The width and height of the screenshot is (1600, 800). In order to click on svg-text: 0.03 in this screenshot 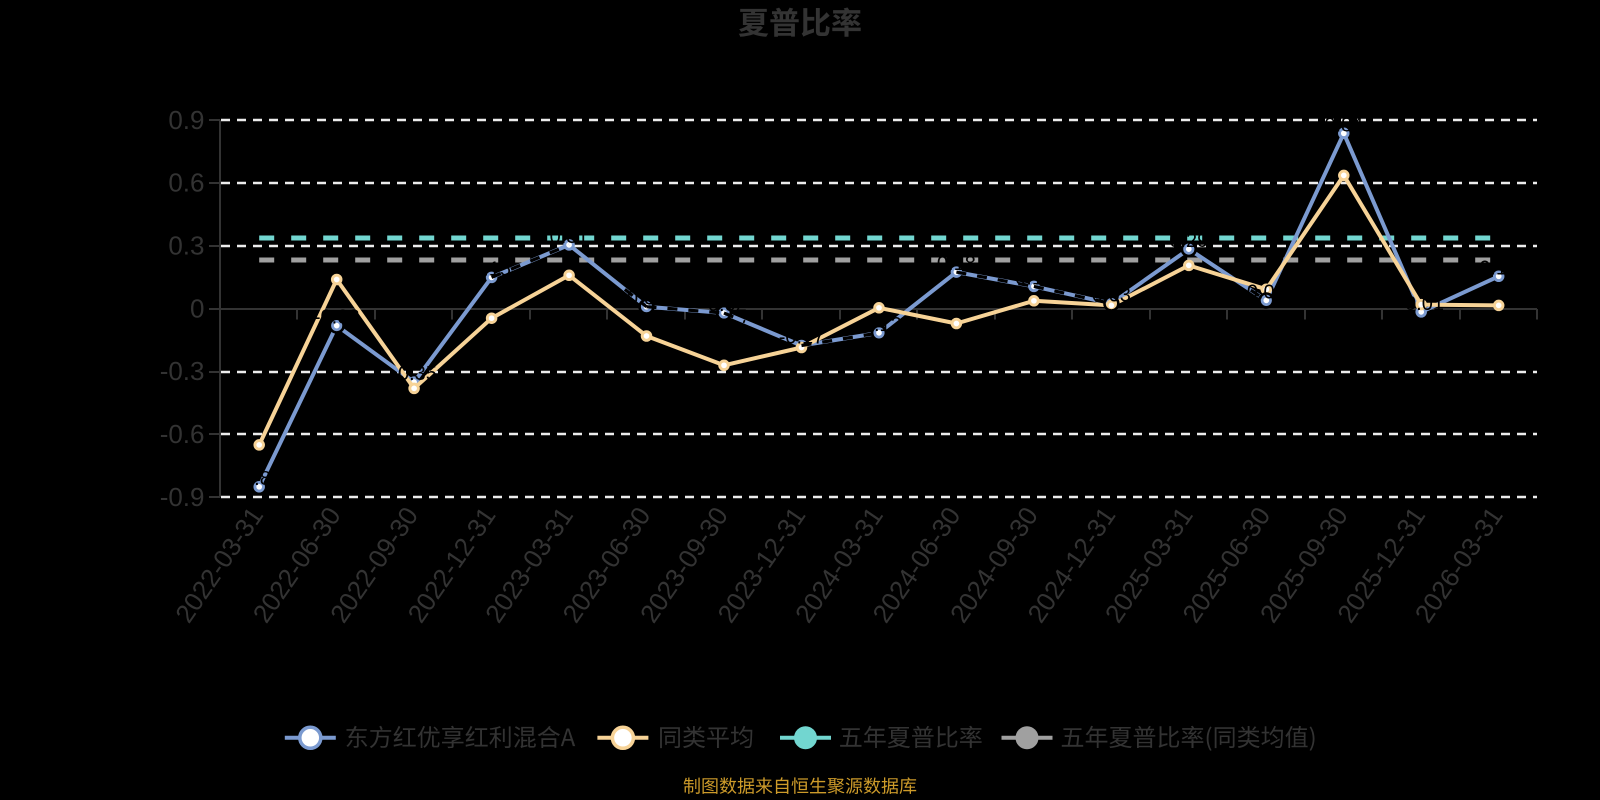, I will do `click(1111, 296)`.